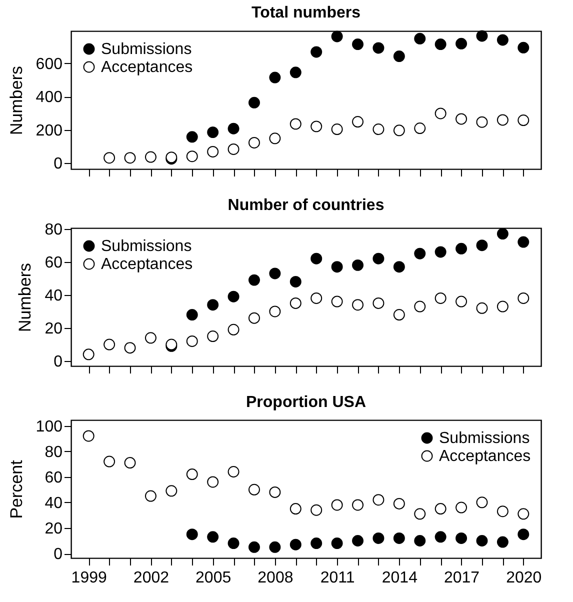 The image size is (573, 602). I want to click on x-tick-label: 2002, so click(151, 578).